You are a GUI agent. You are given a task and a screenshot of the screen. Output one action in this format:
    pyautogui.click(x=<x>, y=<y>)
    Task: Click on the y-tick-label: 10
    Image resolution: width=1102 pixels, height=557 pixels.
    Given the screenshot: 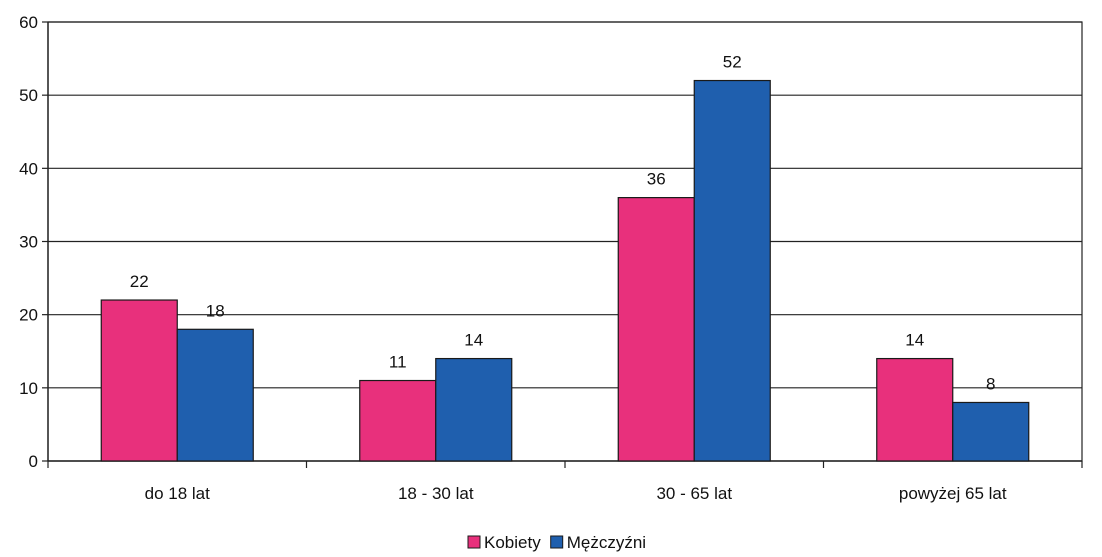 What is the action you would take?
    pyautogui.click(x=28, y=388)
    